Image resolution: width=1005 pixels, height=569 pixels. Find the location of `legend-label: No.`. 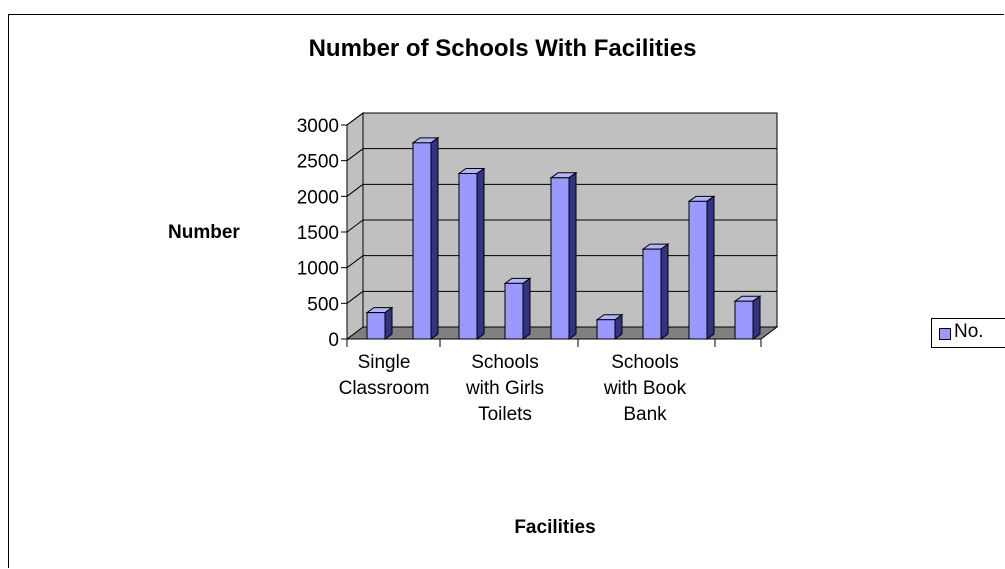

legend-label: No. is located at coordinates (969, 331).